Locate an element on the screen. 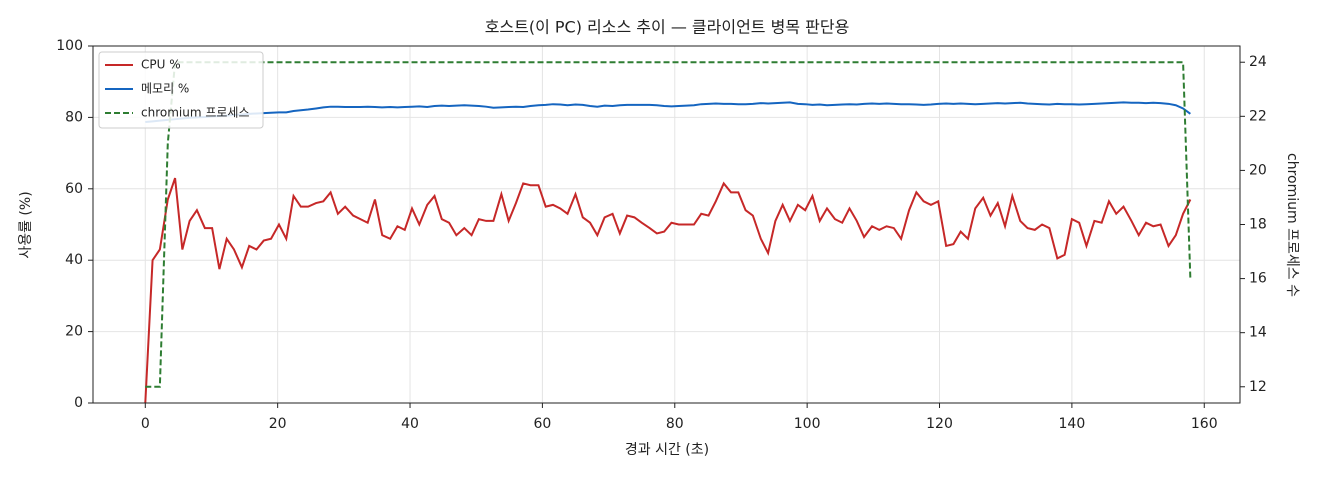 Image resolution: width=1320 pixels, height=480 pixels. y2-tick-label: 16 is located at coordinates (1258, 279).